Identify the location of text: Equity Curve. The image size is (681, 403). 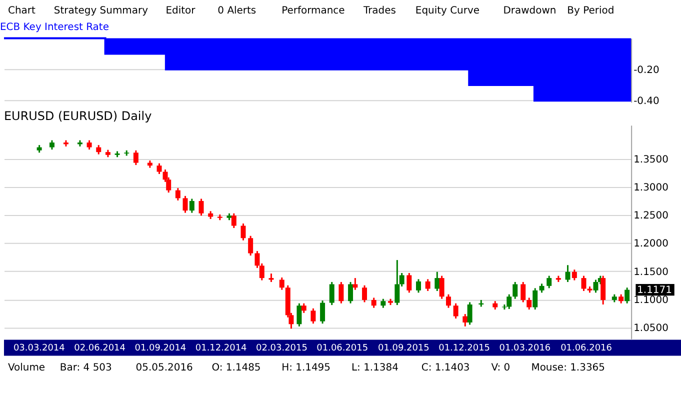
(447, 10).